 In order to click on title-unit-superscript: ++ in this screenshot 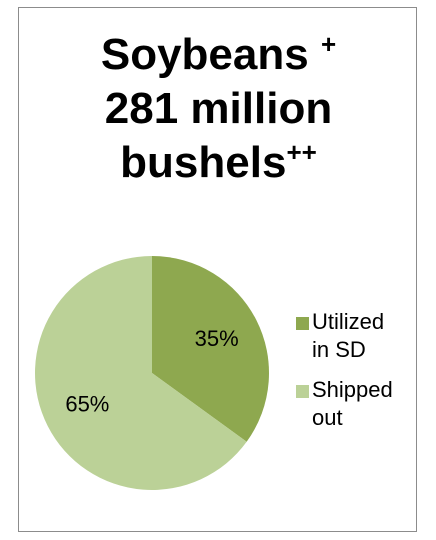, I will do `click(301, 152)`.